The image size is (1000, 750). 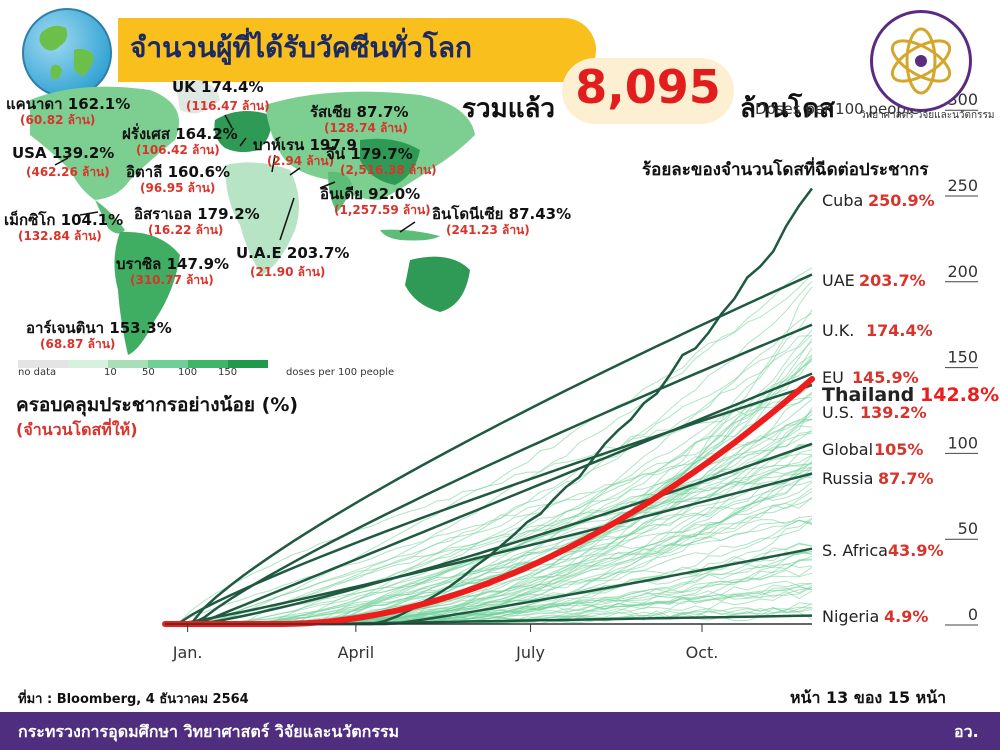 What do you see at coordinates (64, 220) in the screenshot?
I see `map-country-label: เม็กซิโก 104.1%` at bounding box center [64, 220].